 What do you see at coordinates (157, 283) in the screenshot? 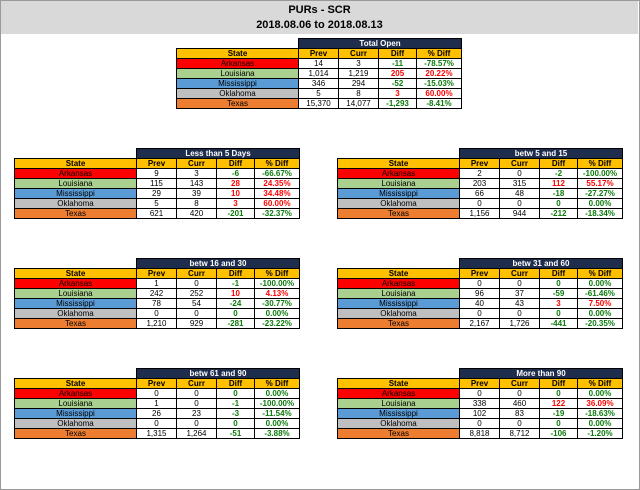
I see `table-row: Arkansas 1 0 -1 -100.00%` at bounding box center [157, 283].